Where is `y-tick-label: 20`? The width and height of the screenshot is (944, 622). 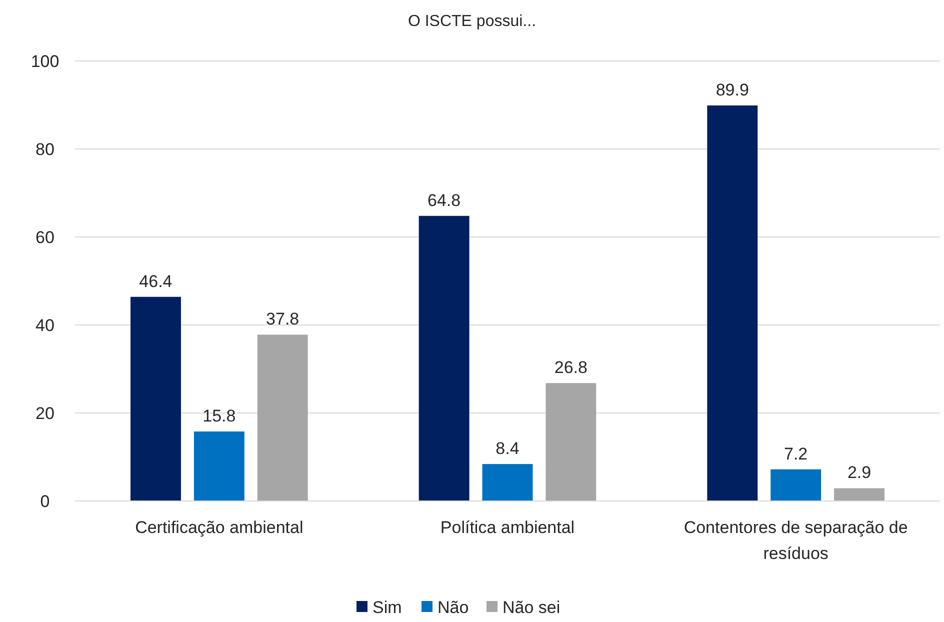
y-tick-label: 20 is located at coordinates (45, 413).